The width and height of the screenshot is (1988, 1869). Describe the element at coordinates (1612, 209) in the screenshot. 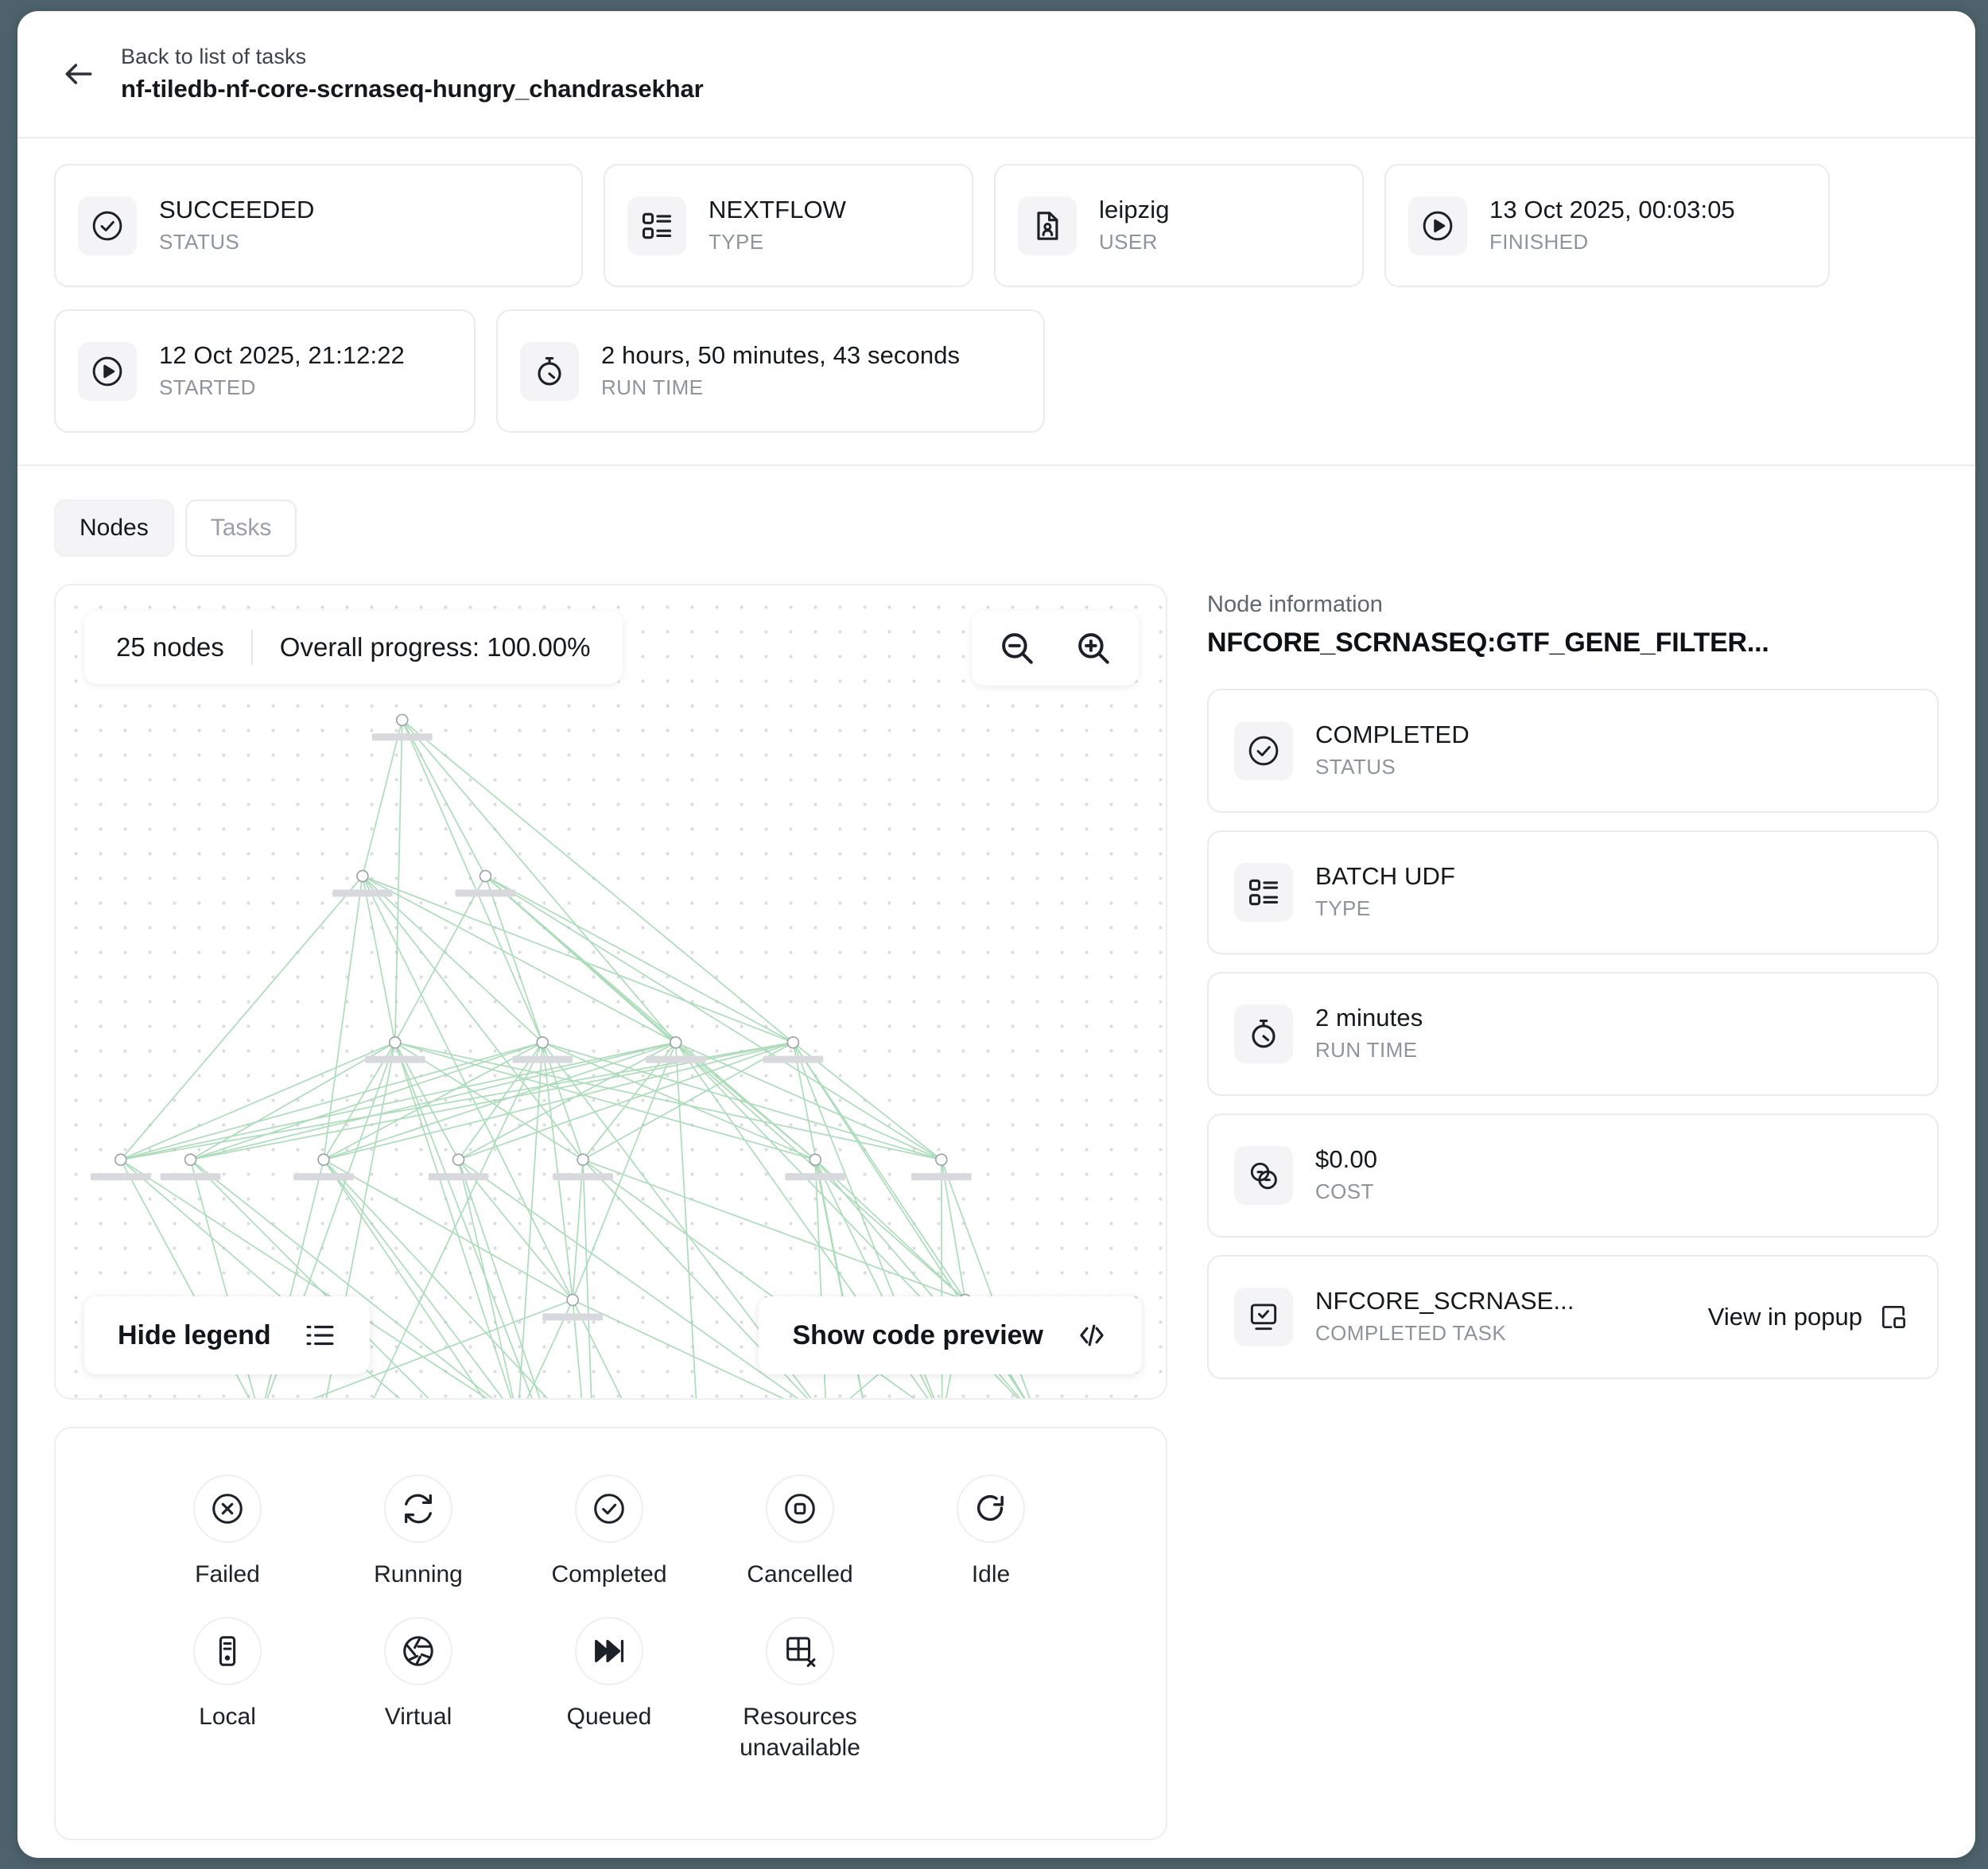

I see `stat-value: 13 Oct 2025, 00:03:05` at that location.